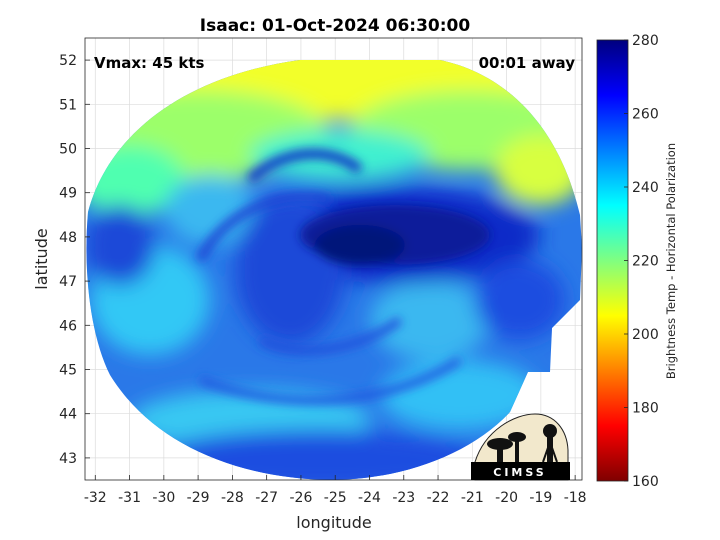  What do you see at coordinates (575, 498) in the screenshot?
I see `x-tick-label: -18` at bounding box center [575, 498].